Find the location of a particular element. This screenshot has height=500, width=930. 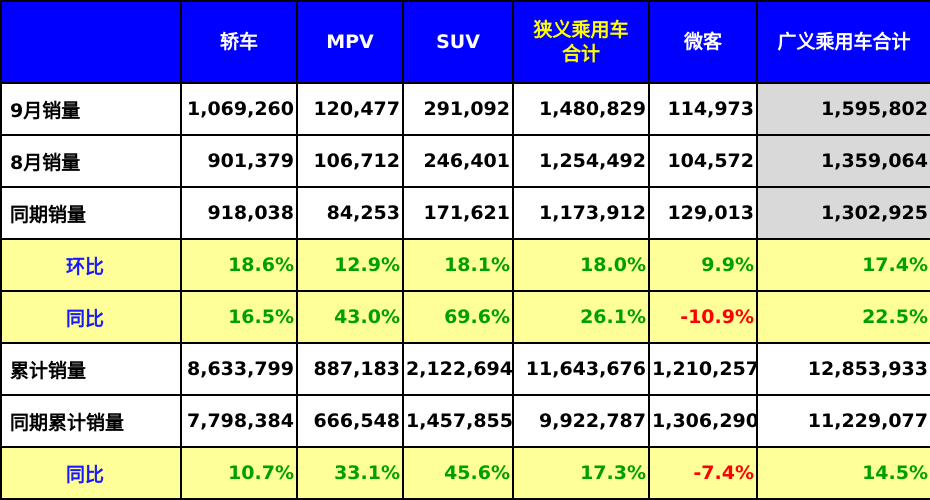

table-cell: 918,038 is located at coordinates (239, 213).